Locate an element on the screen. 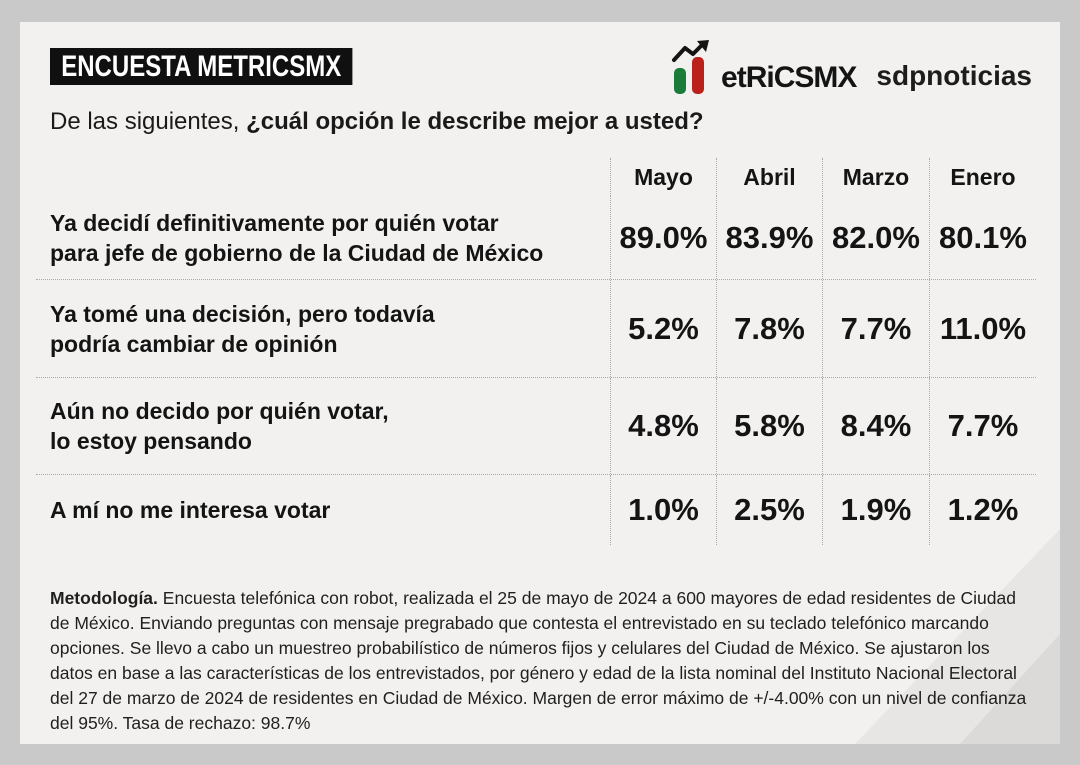  row-label-line1: Ya tomé una decisión, pero todavía is located at coordinates (242, 313).